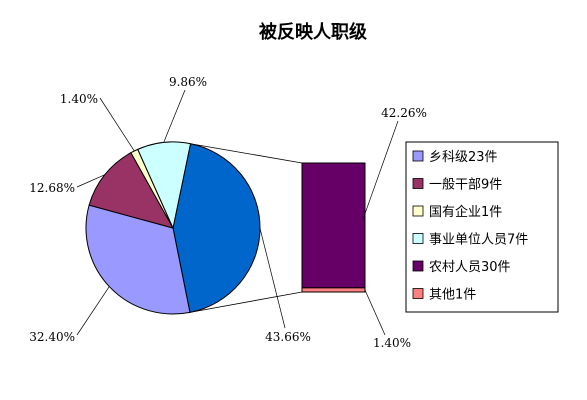 The height and width of the screenshot is (400, 587). I want to click on connector-top, so click(246, 153).